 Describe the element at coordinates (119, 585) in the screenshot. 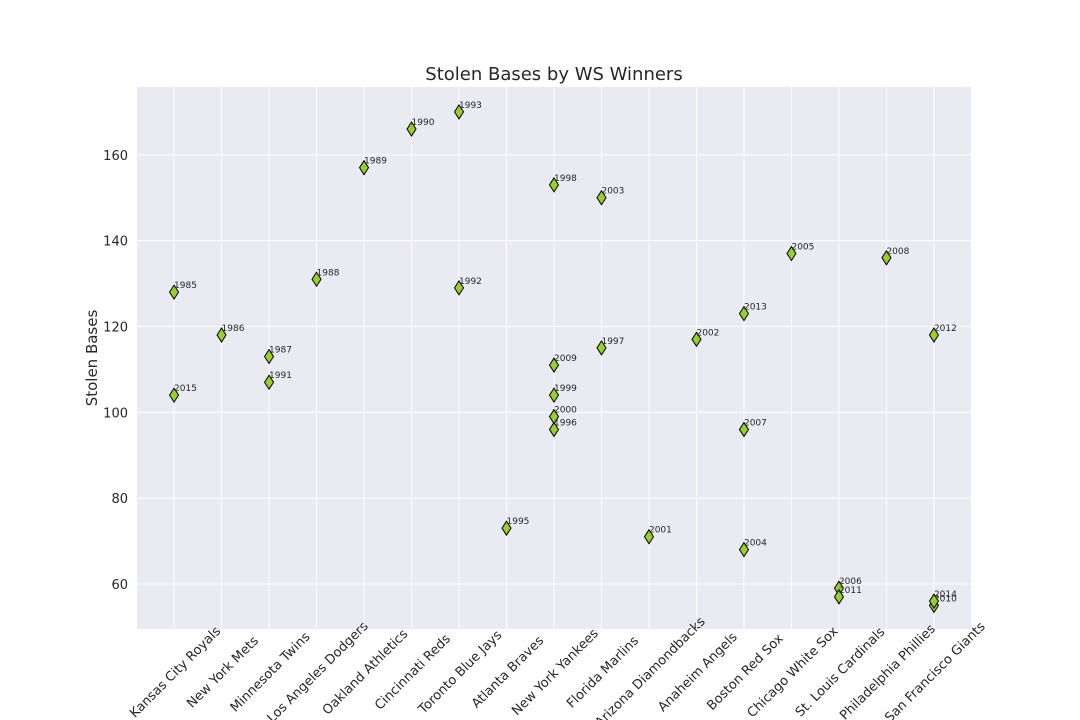

I see `y-tick-label: 60` at that location.